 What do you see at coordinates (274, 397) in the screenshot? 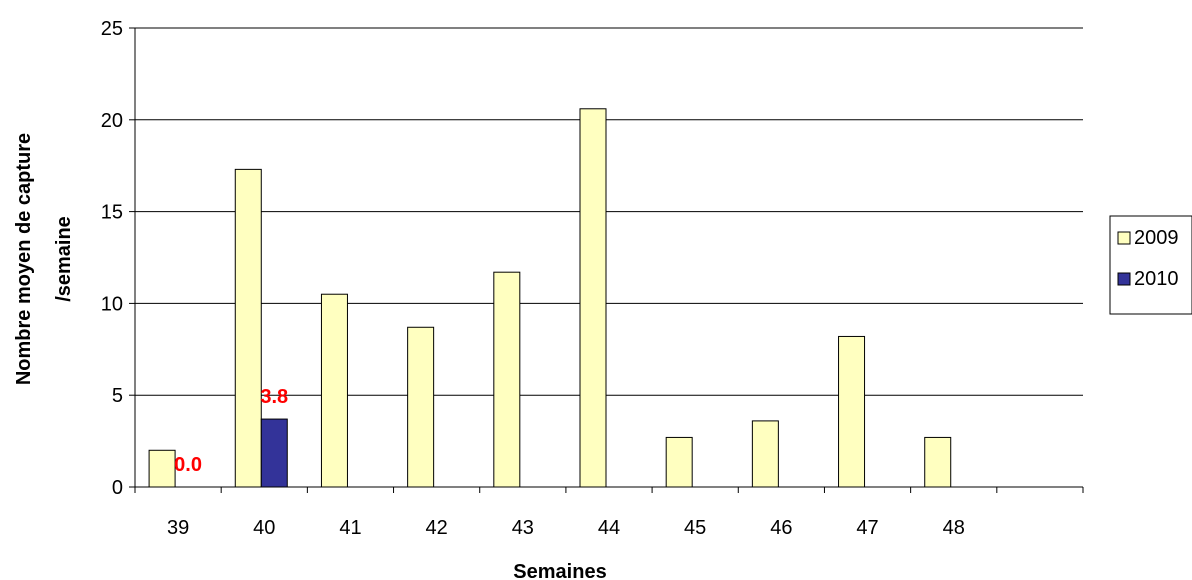
I see `data-label-2010-40: 3.8` at bounding box center [274, 397].